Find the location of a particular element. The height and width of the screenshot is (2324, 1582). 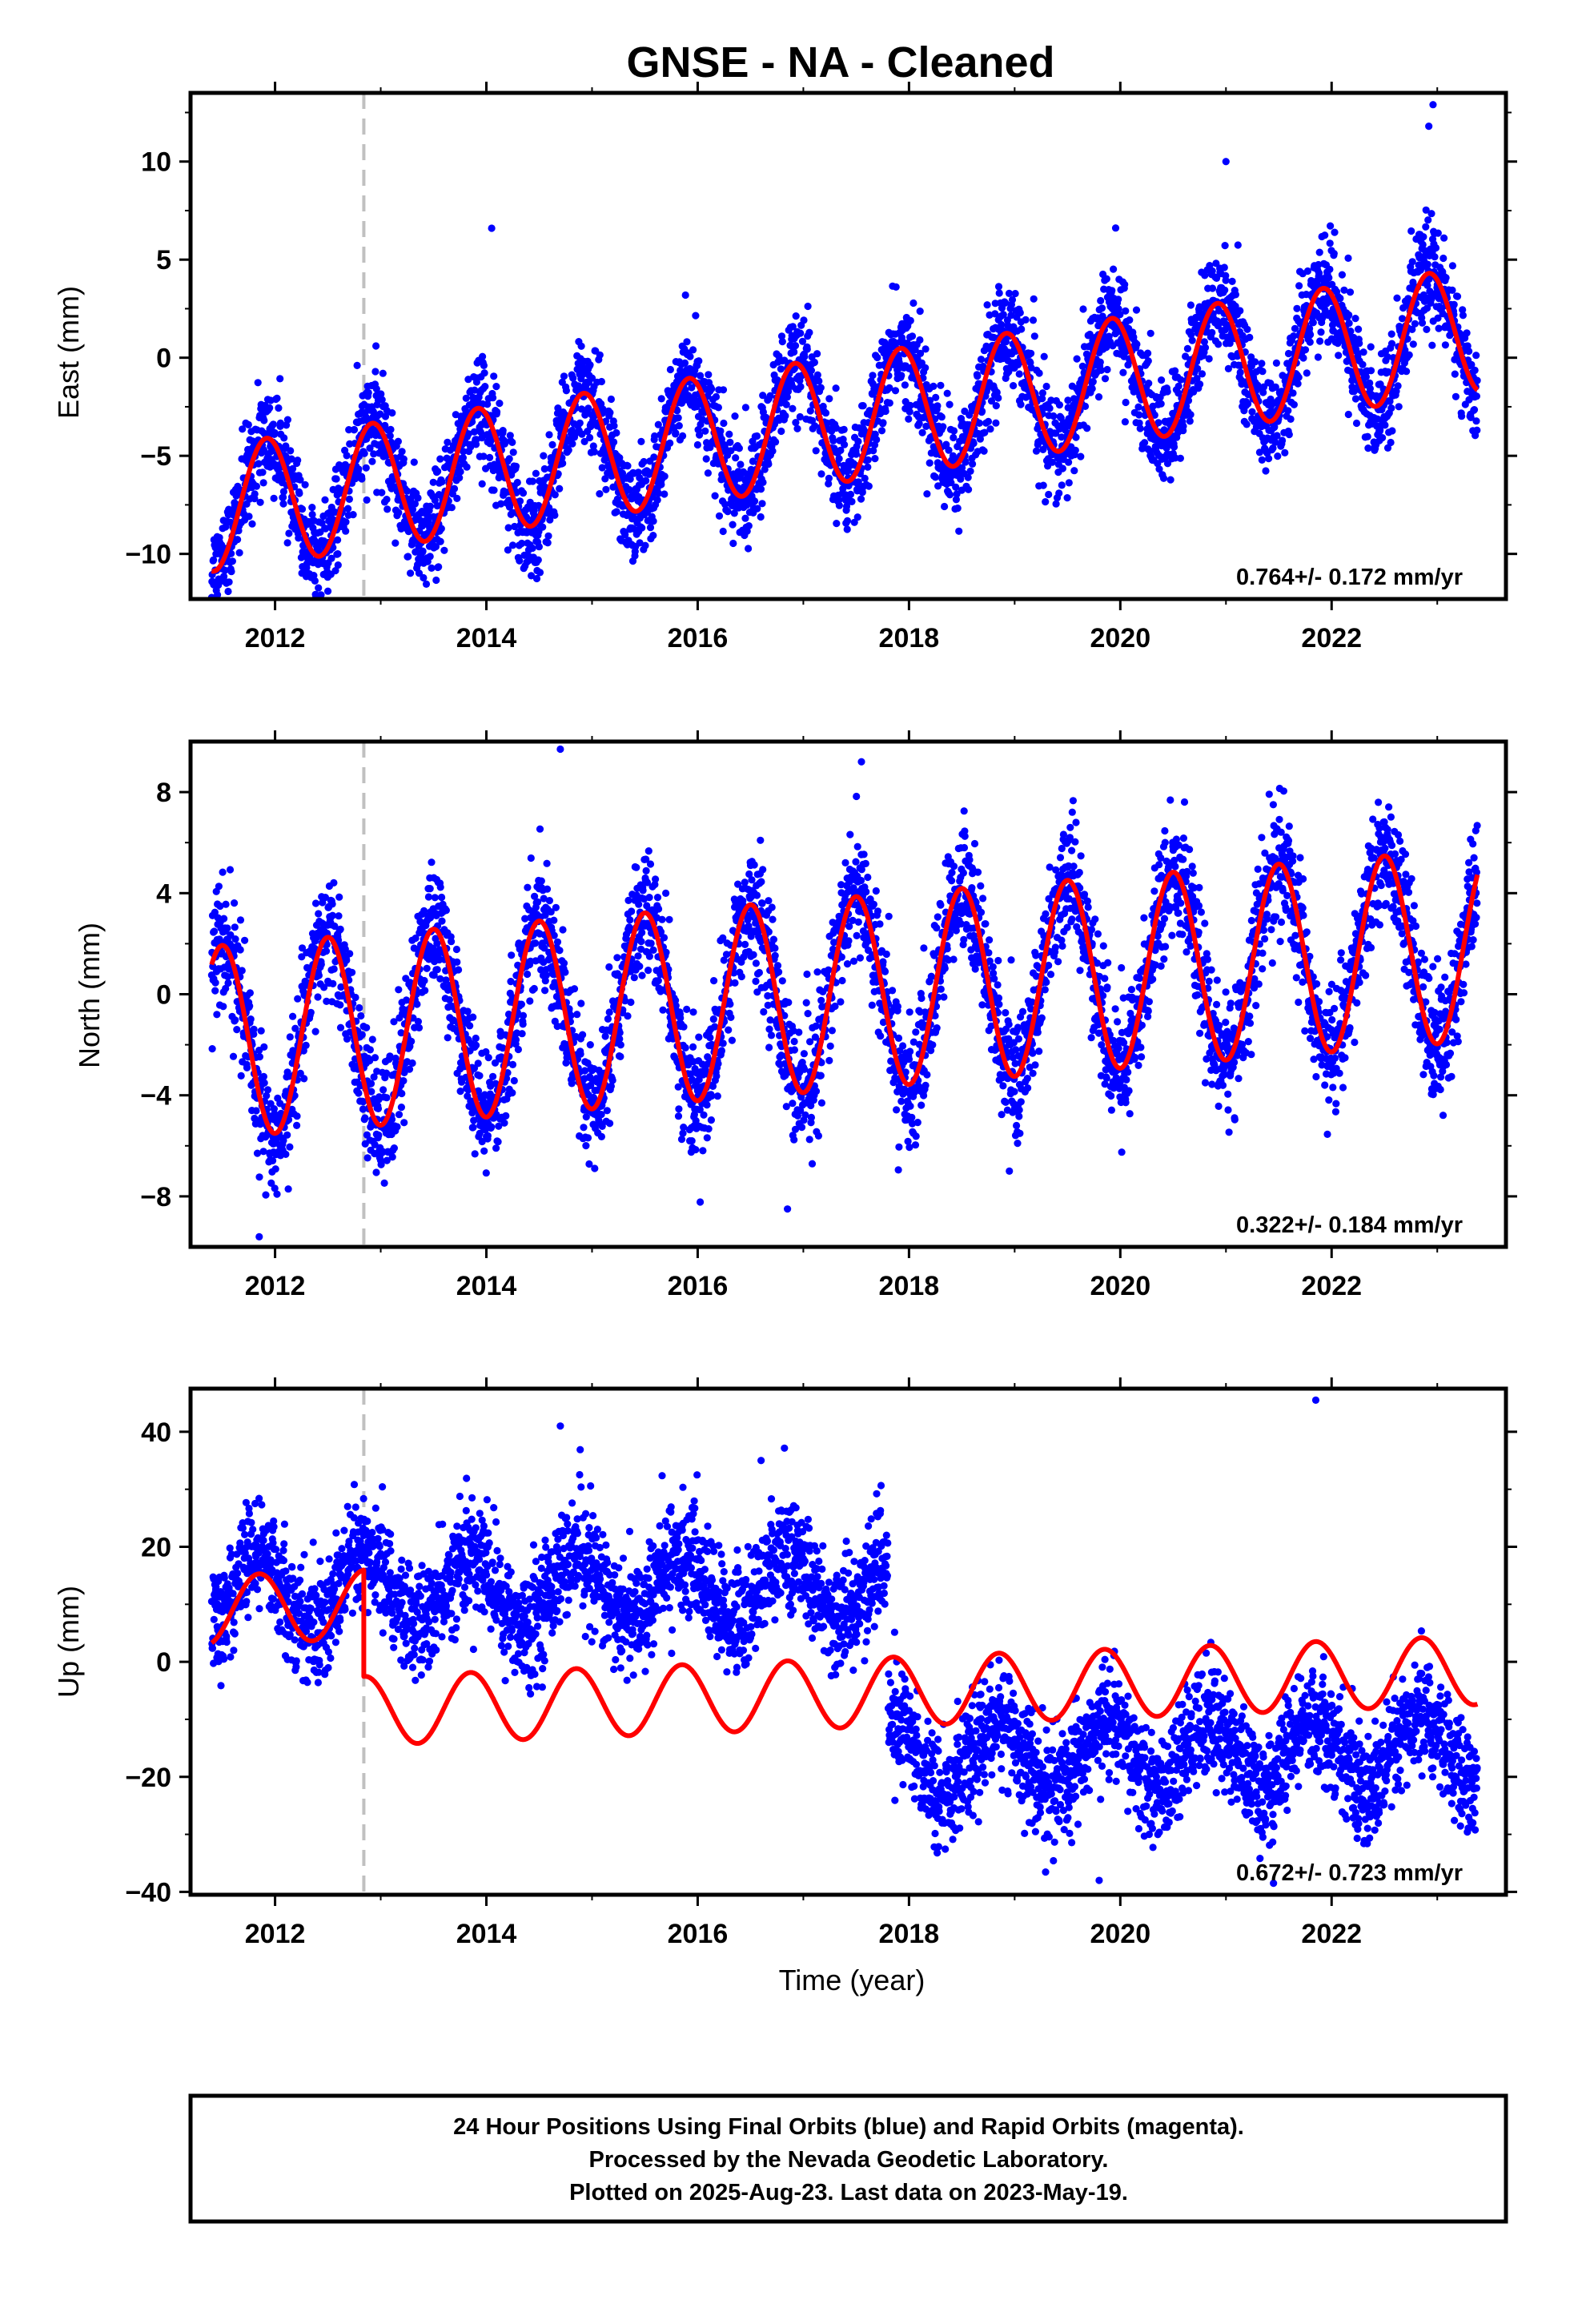

y-tick-label: 5 is located at coordinates (164, 260).